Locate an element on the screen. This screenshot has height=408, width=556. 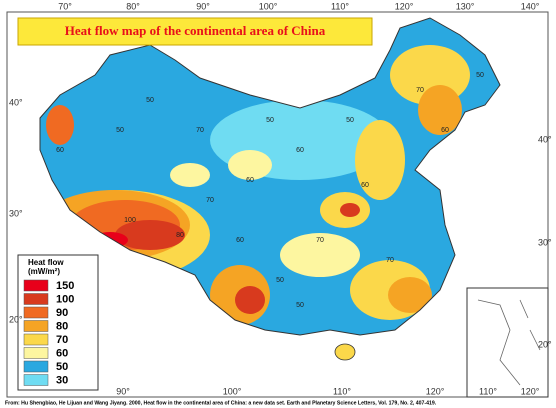
legend-label: 80 is located at coordinates (62, 326).